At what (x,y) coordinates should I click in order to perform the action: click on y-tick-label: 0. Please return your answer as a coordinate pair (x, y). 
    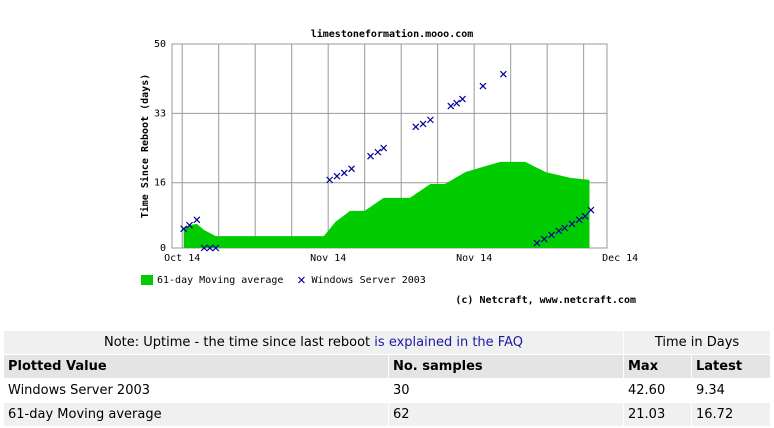
    Looking at the image, I should click on (163, 248).